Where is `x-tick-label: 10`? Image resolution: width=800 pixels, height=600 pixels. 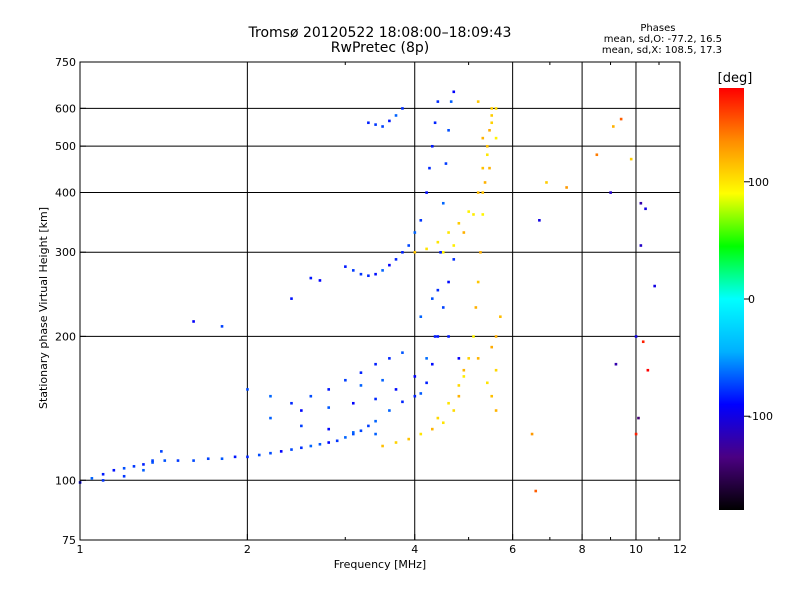 x-tick-label: 10 is located at coordinates (636, 549).